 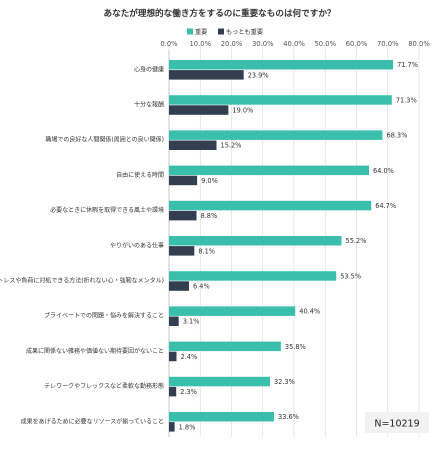 What do you see at coordinates (396, 136) in the screenshot?
I see `value-label-important: 68.3%` at bounding box center [396, 136].